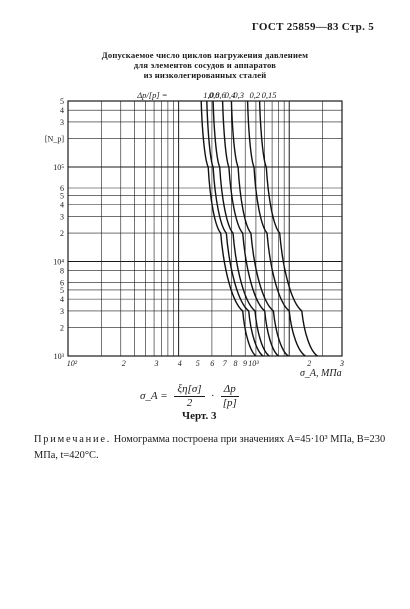 This screenshot has width=410, height=609. I want to click on formula-denominator: [p], so click(229, 403).